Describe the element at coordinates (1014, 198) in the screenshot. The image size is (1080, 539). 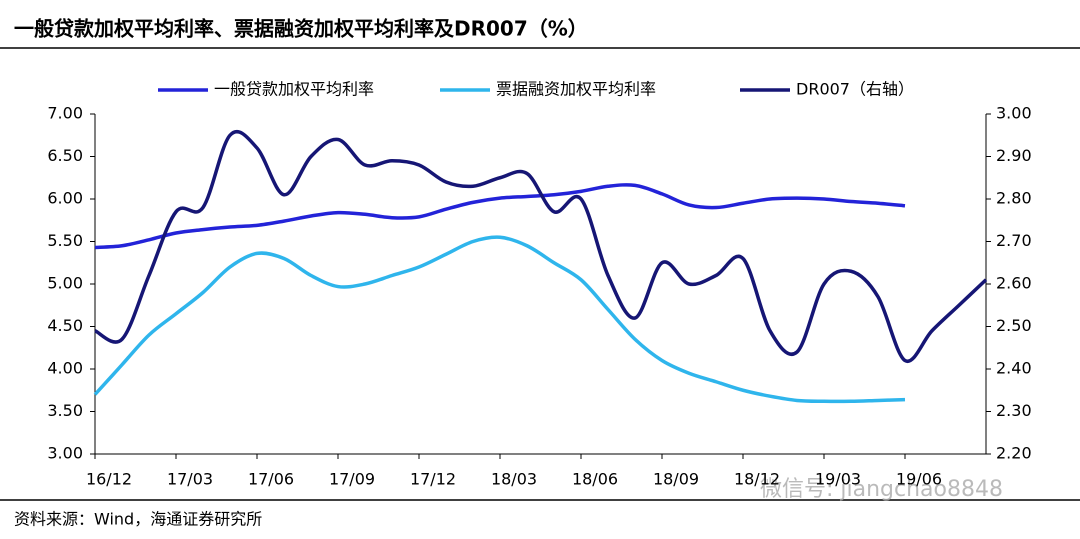
I see `y2-tick-label: 2.80` at that location.